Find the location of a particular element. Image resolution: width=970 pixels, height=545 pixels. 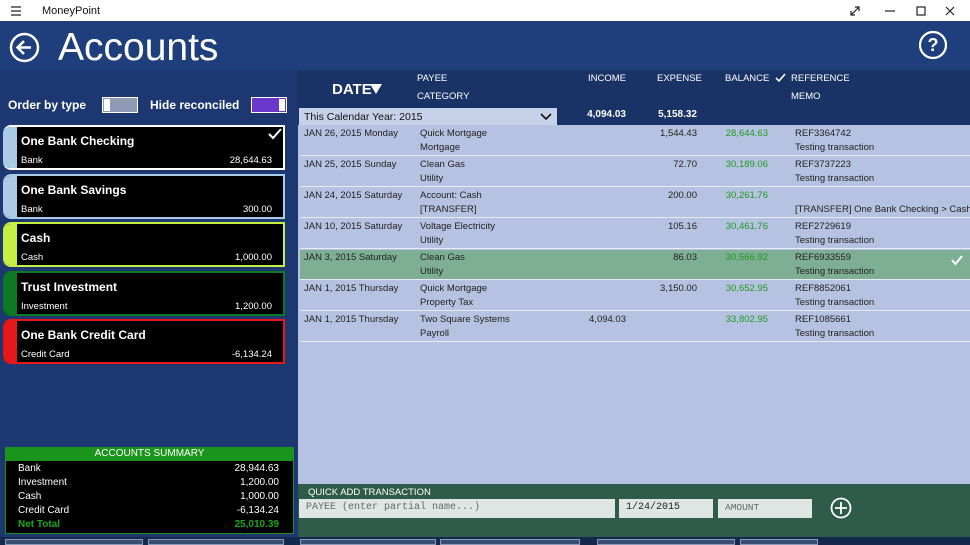

account-balance: 1,000.00 is located at coordinates (253, 257).